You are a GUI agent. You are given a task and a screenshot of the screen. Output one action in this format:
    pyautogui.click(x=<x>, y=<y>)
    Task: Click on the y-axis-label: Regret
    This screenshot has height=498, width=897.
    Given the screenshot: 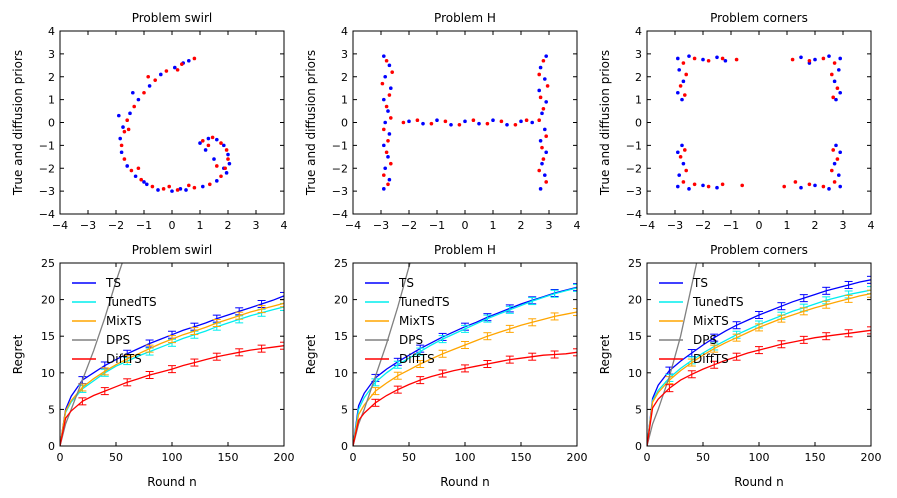 What is the action you would take?
    pyautogui.click(x=18, y=354)
    